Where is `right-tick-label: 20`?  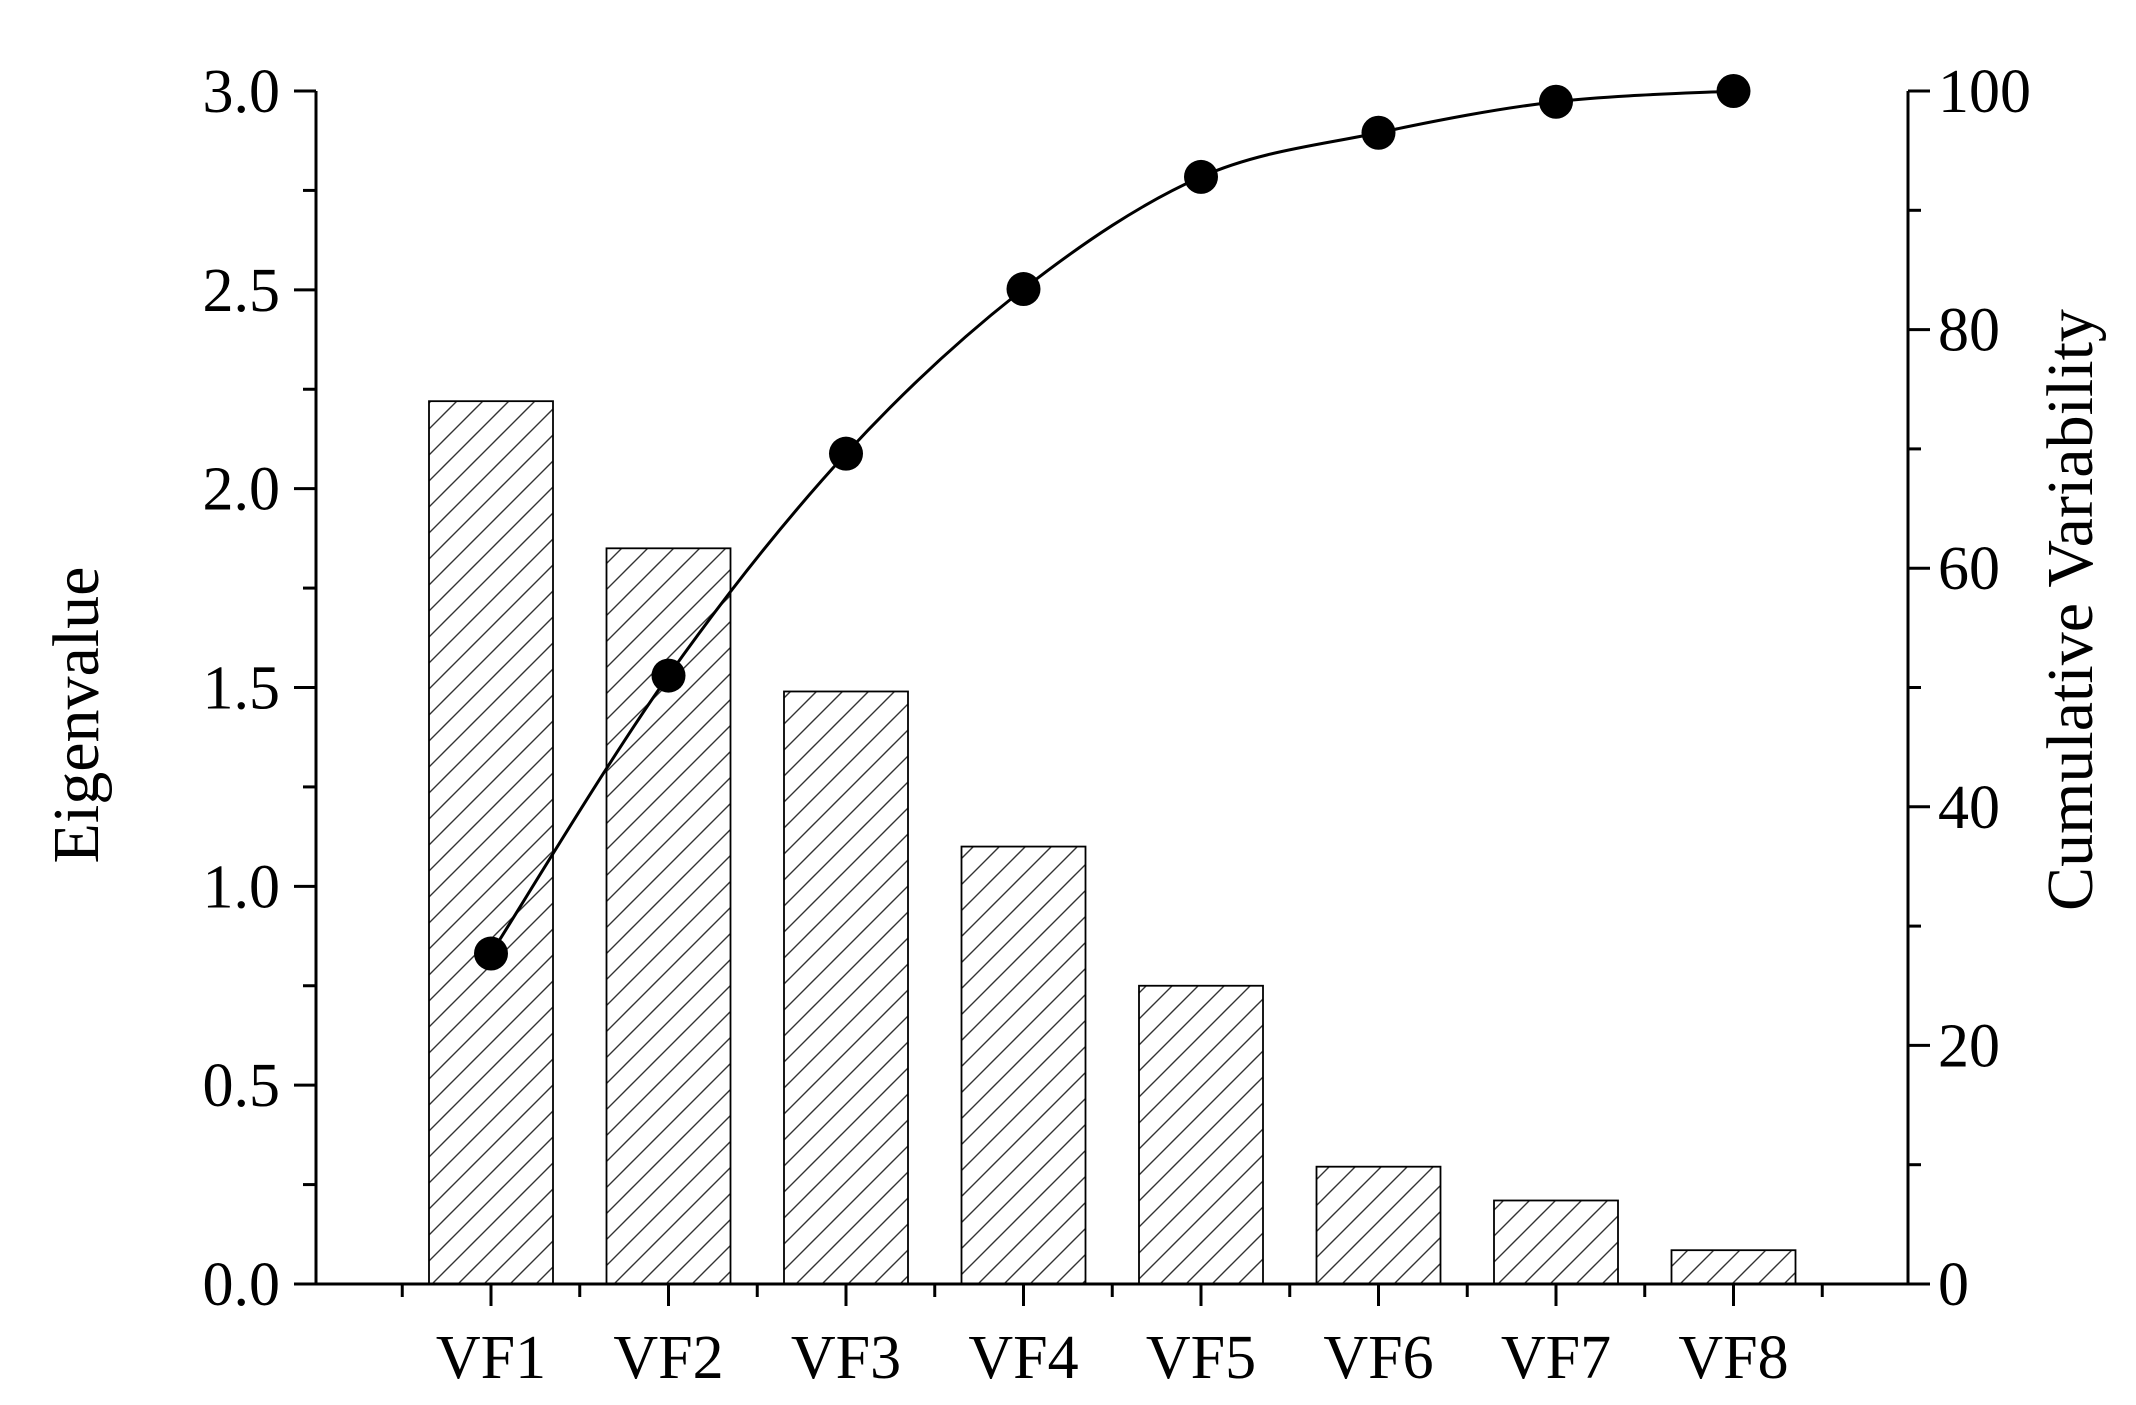 right-tick-label: 20 is located at coordinates (1969, 1046).